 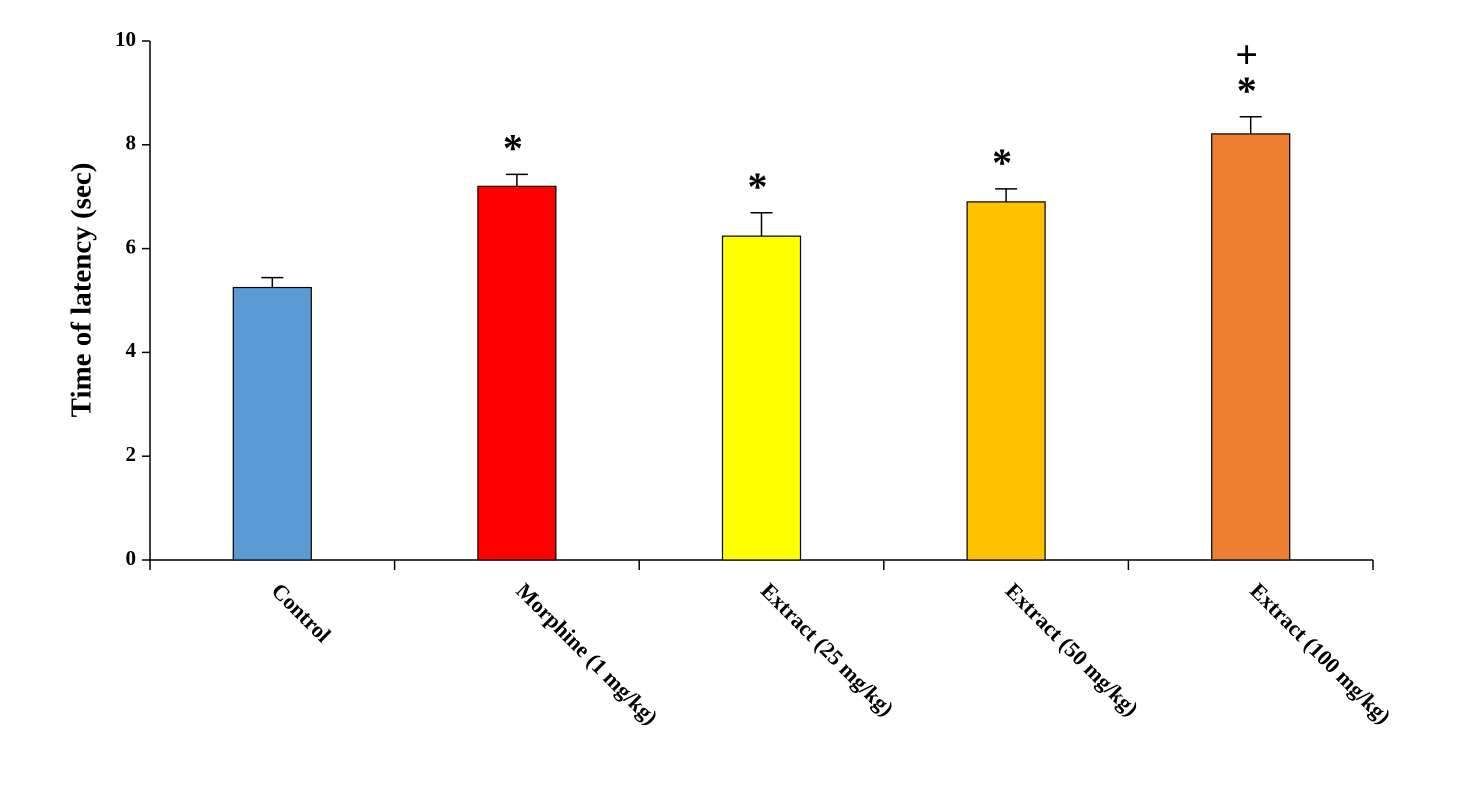 What do you see at coordinates (125, 39) in the screenshot?
I see `y-tick-label: 10` at bounding box center [125, 39].